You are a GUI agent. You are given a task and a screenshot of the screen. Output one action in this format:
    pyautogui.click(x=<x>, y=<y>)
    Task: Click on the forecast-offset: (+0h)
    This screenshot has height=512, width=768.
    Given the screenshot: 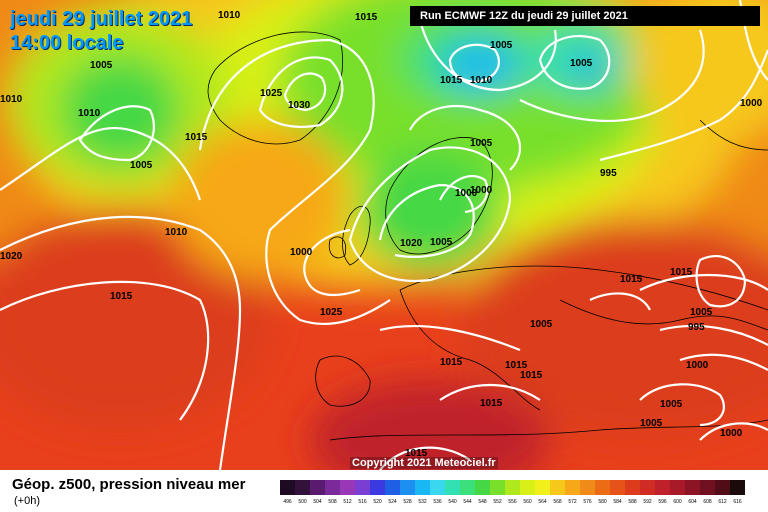 What is the action you would take?
    pyautogui.click(x=27, y=501)
    